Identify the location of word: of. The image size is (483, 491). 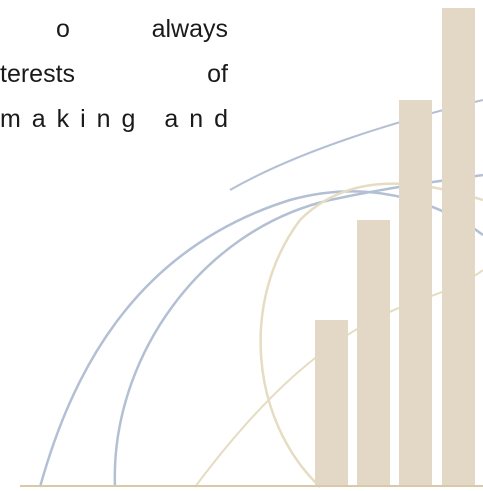
(217, 74).